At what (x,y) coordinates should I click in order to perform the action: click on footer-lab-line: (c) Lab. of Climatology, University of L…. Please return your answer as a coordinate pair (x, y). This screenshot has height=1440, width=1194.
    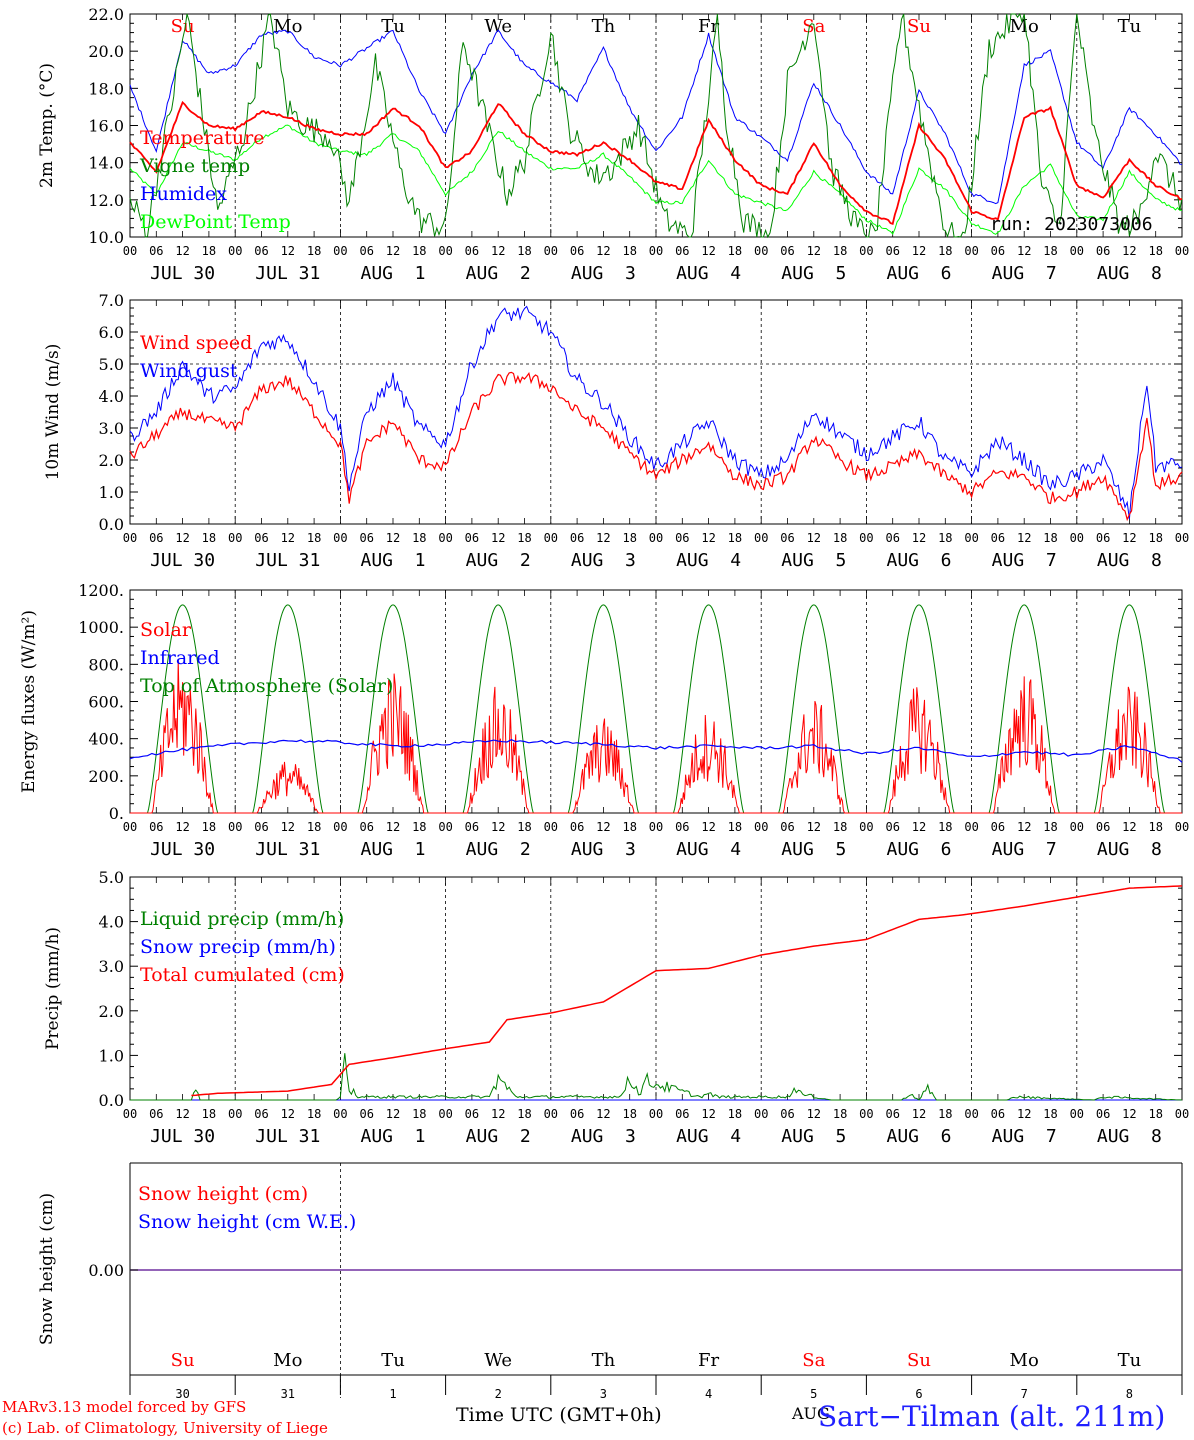
    Looking at the image, I should click on (165, 1428).